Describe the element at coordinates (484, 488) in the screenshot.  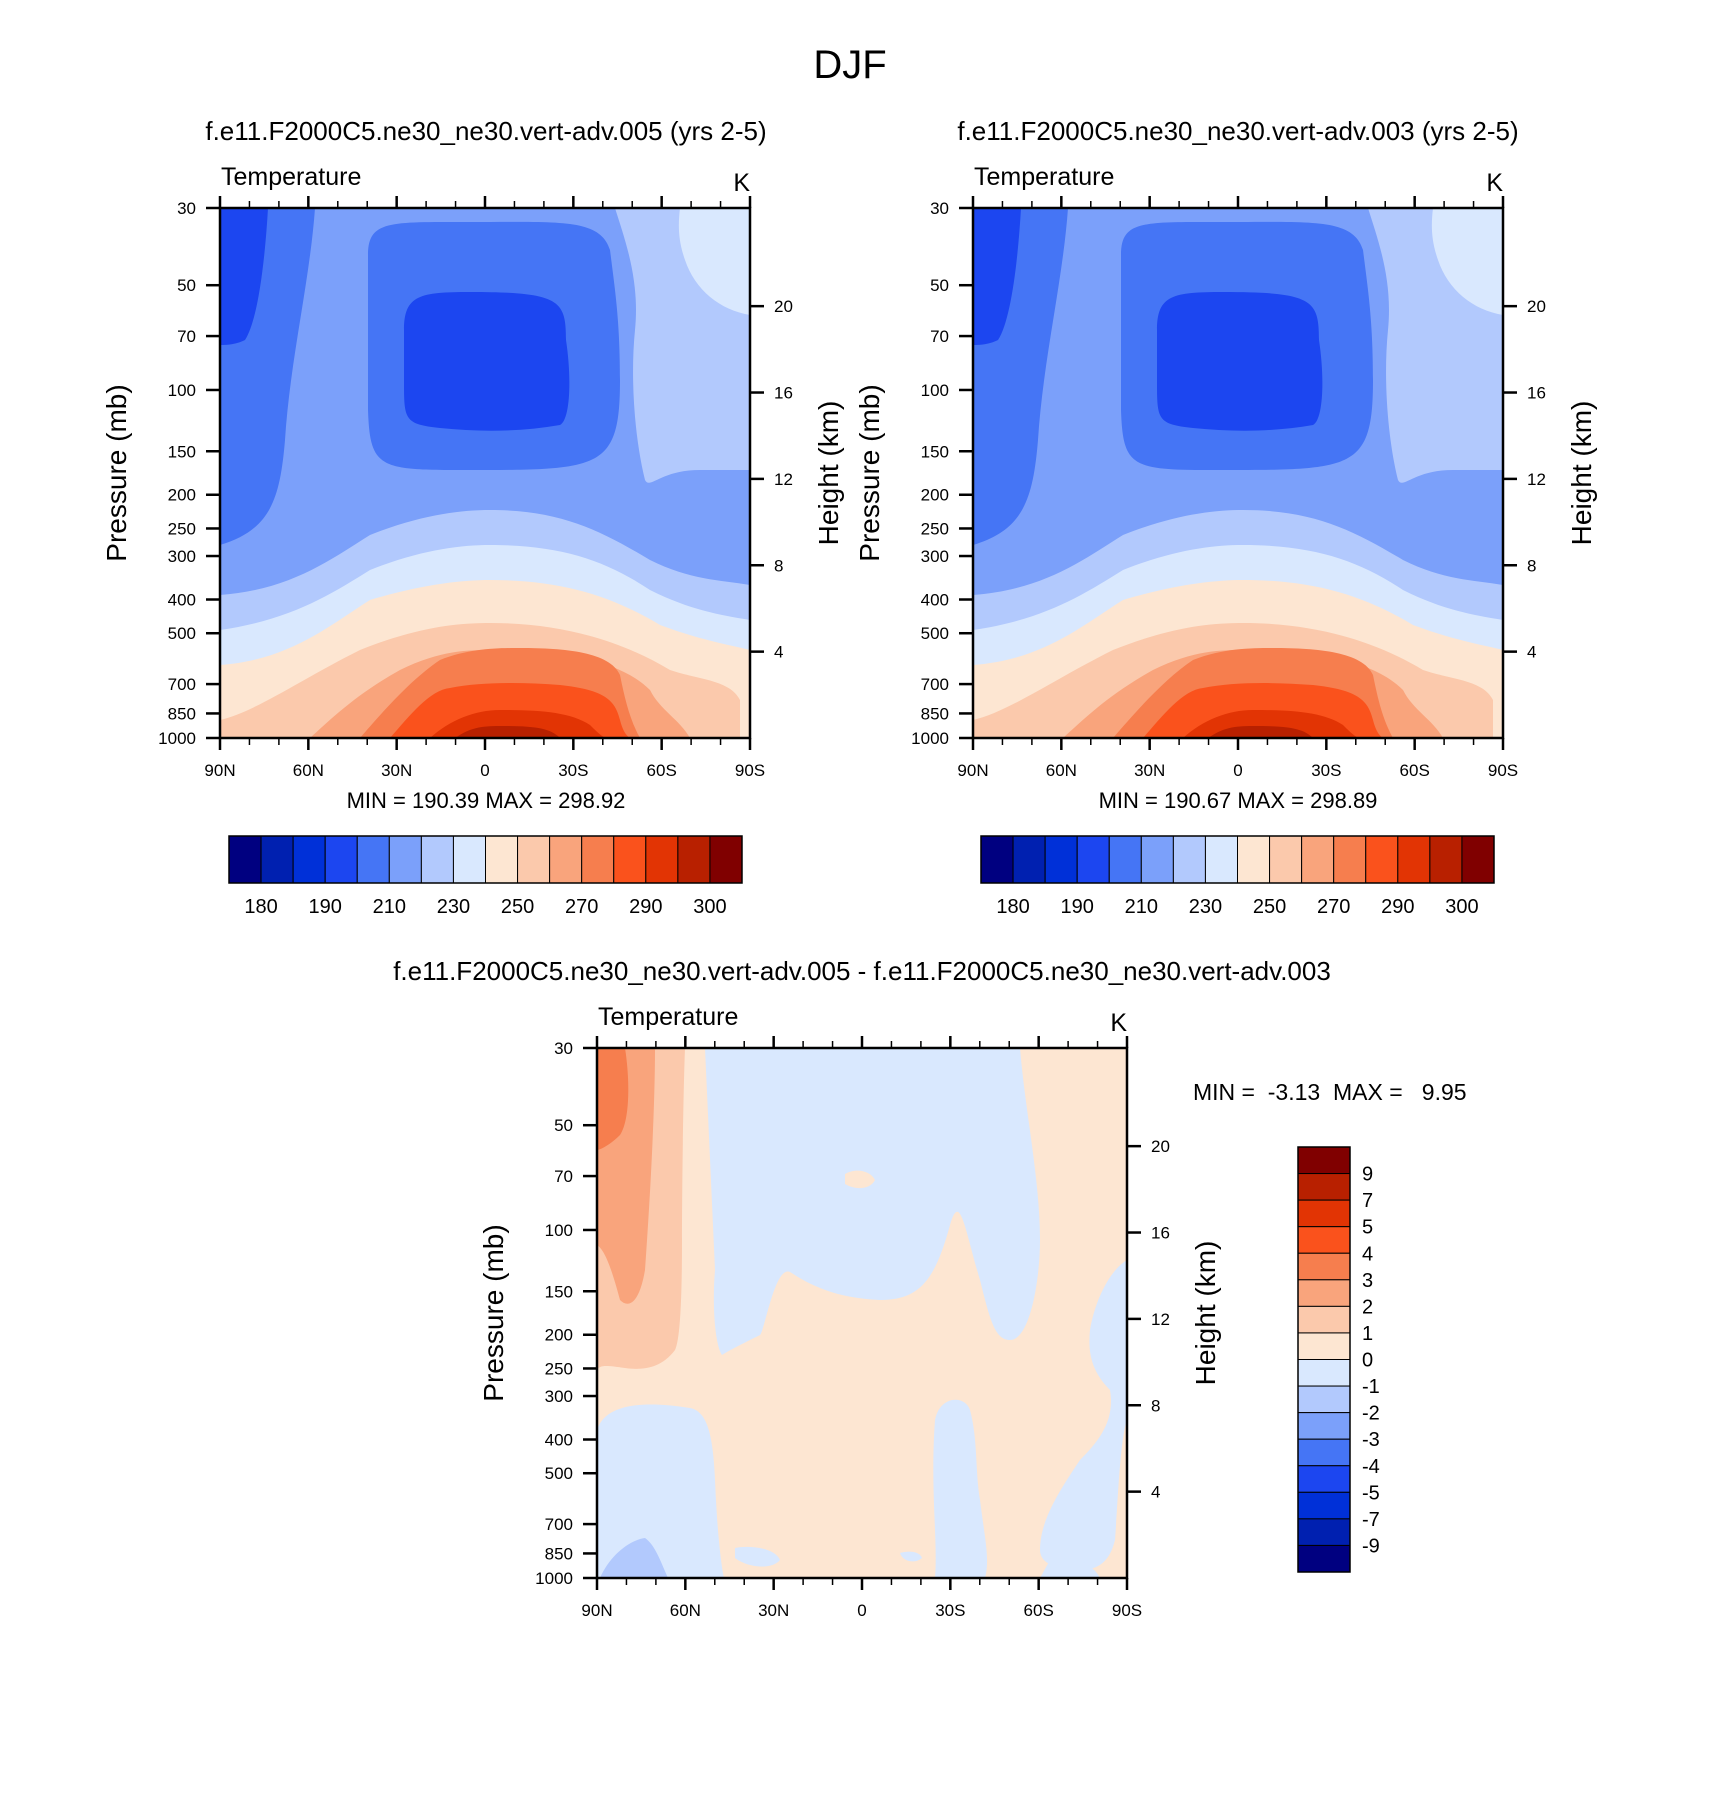
I see `panel-a-x-axis: 90N 60N 30N 0 30S 60S 90S` at that location.